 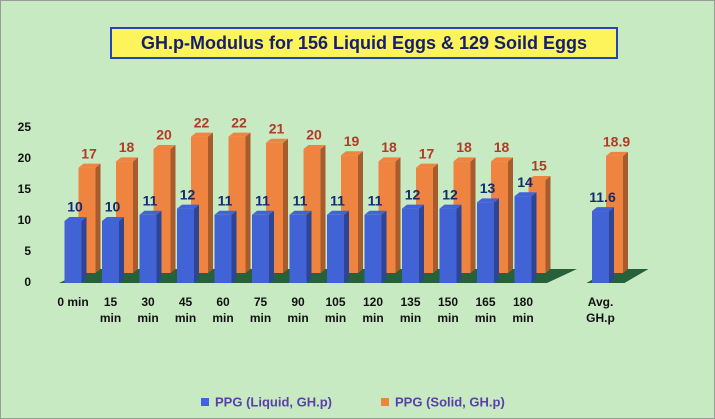 I want to click on x-tick-label: 120 min, so click(x=373, y=310).